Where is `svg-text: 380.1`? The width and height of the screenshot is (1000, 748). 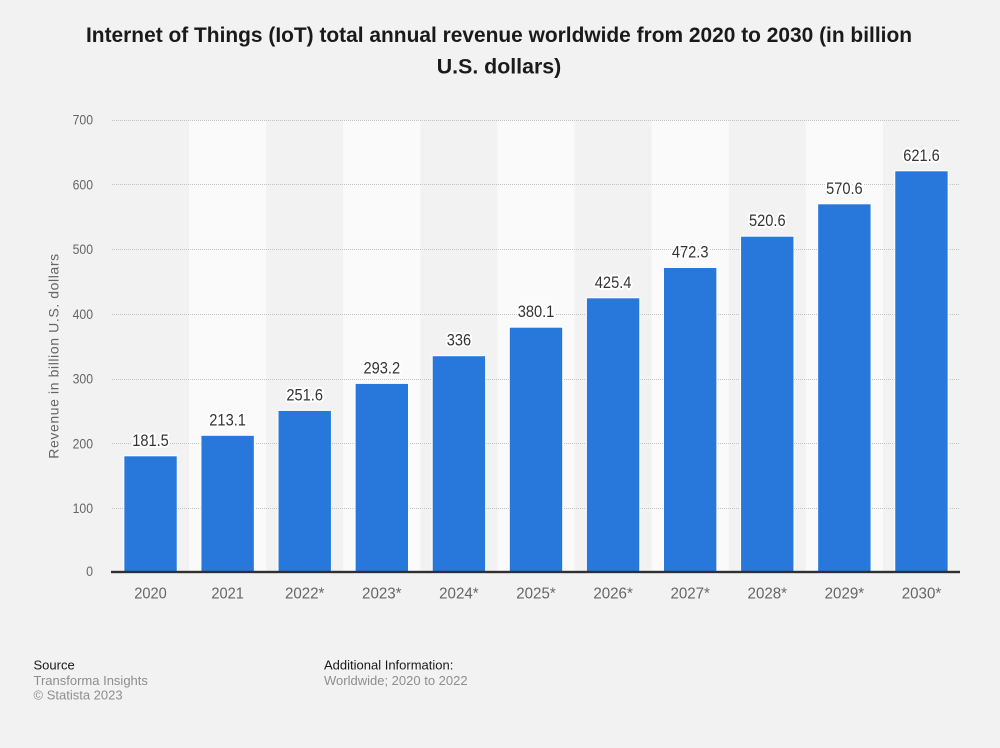
svg-text: 380.1 is located at coordinates (536, 312).